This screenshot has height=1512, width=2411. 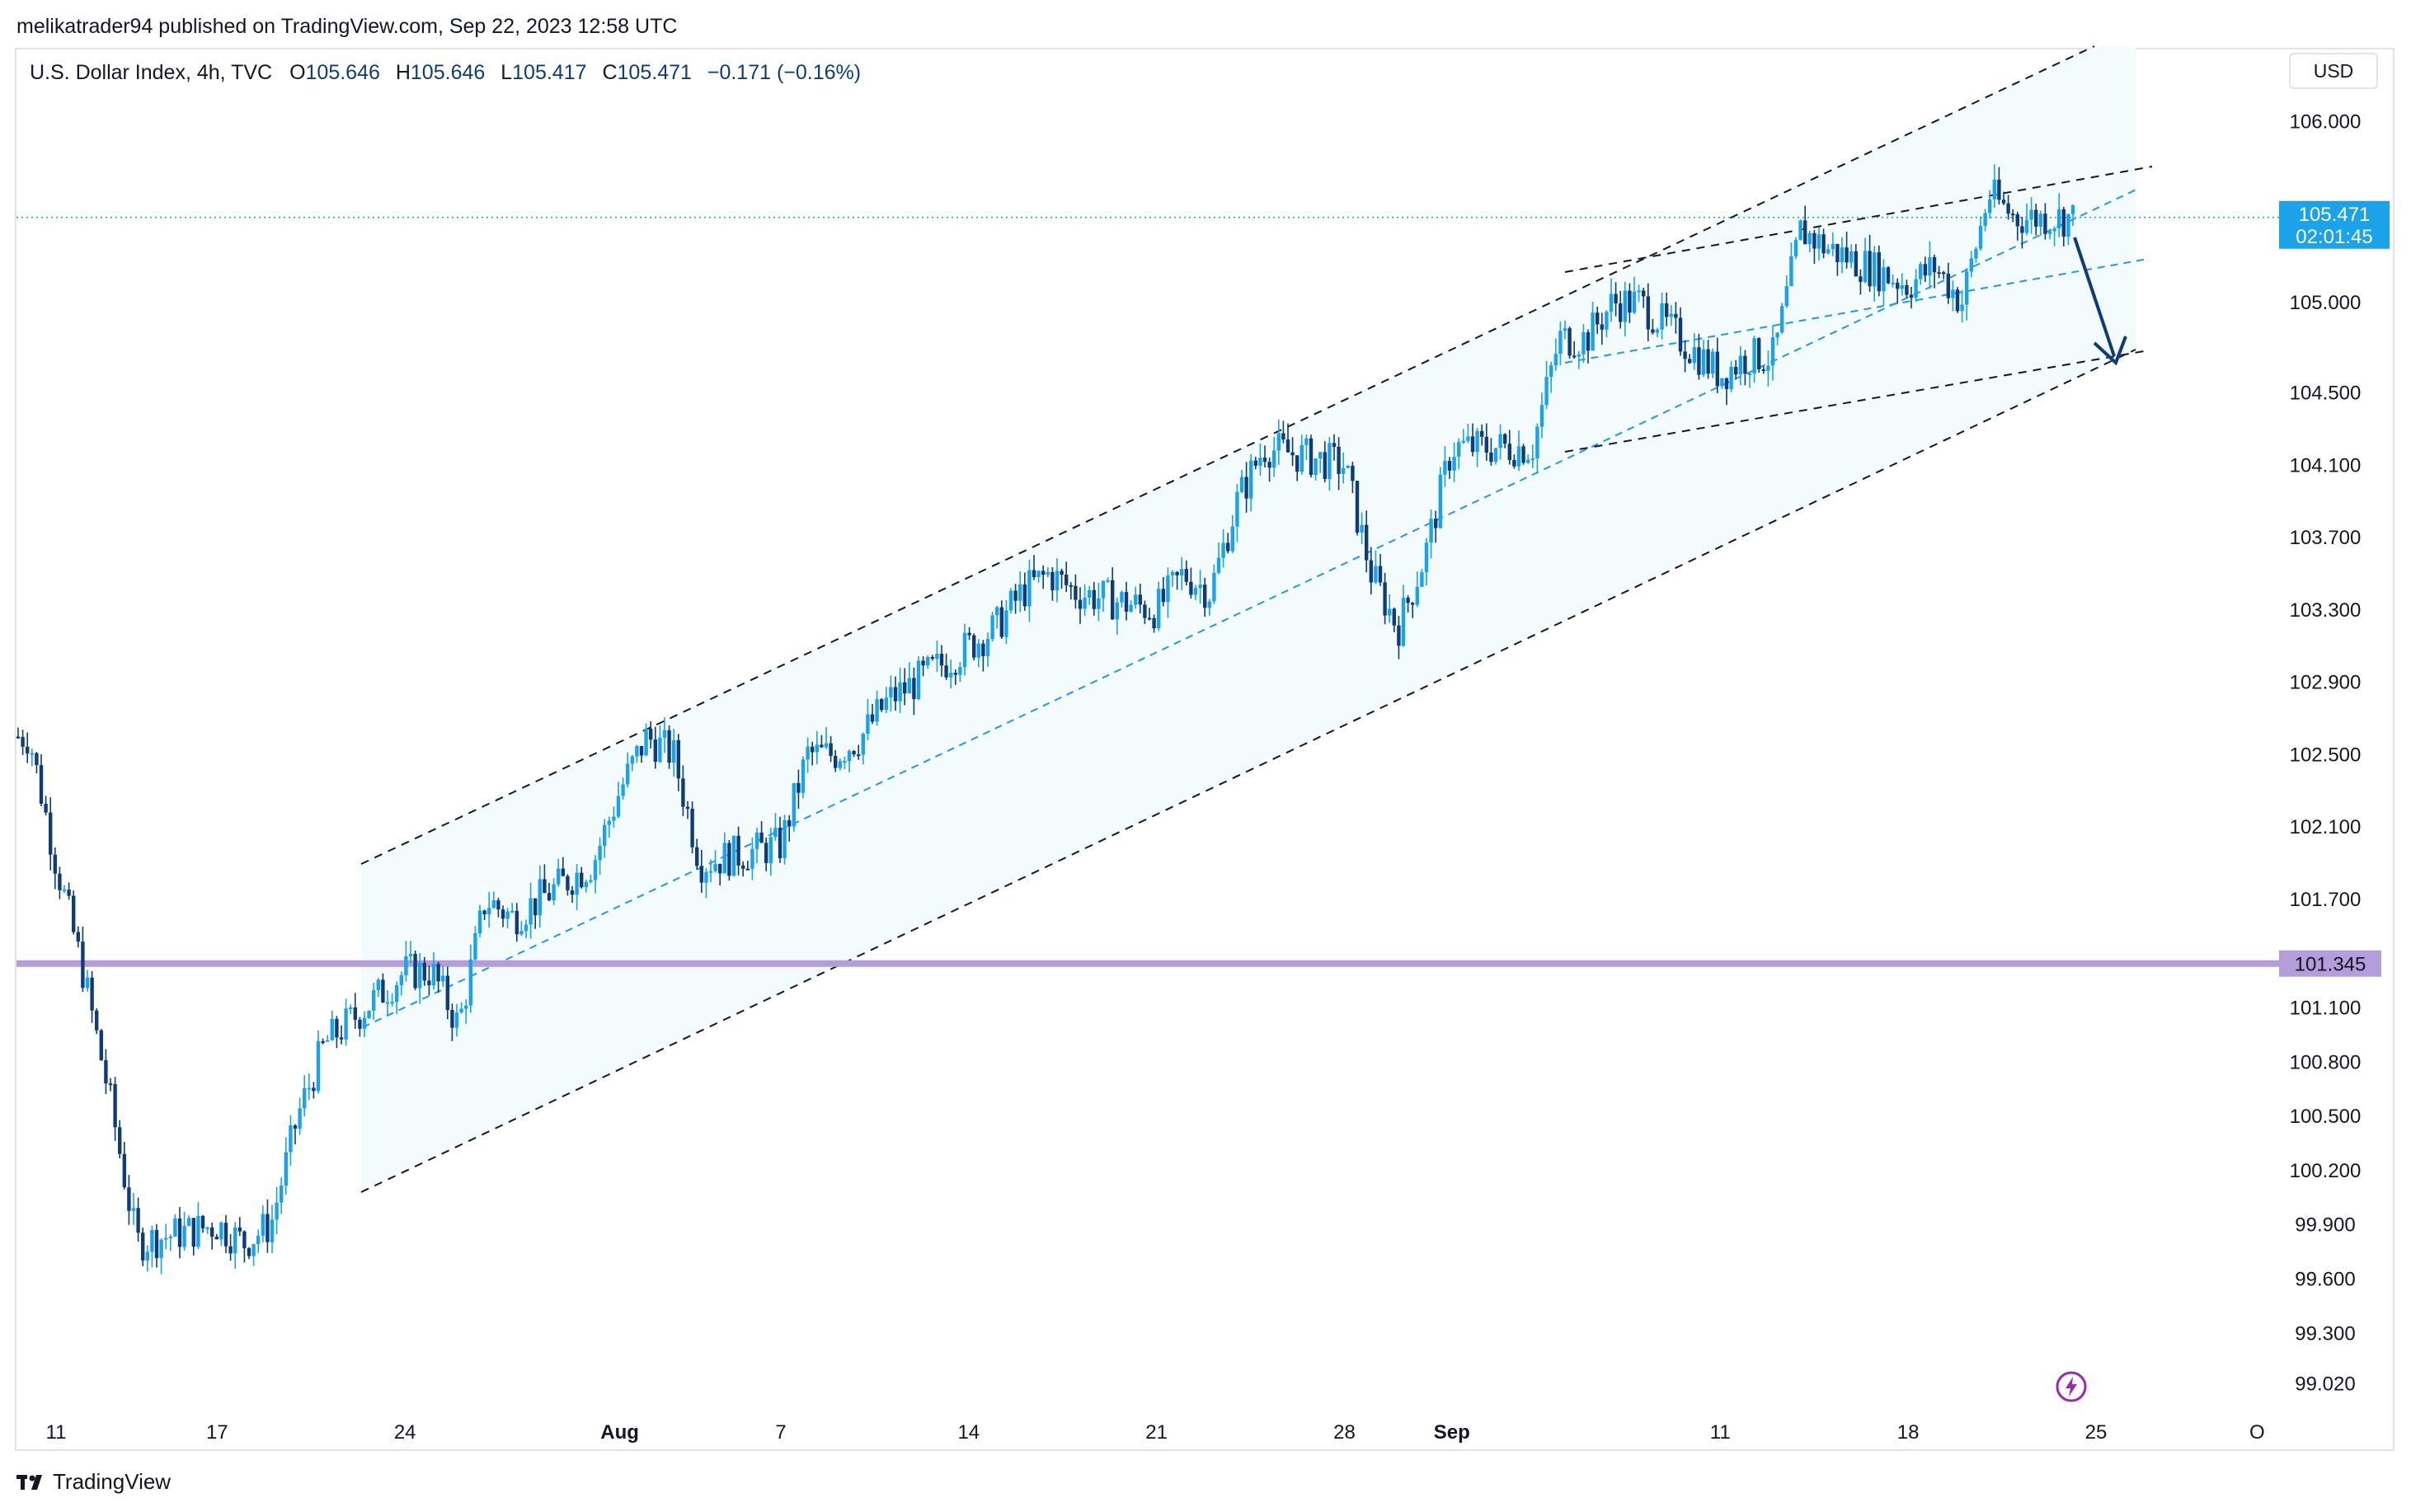 What do you see at coordinates (152, 73) in the screenshot?
I see `symbol-name: U.S. Dollar Index, 4h, TVC` at bounding box center [152, 73].